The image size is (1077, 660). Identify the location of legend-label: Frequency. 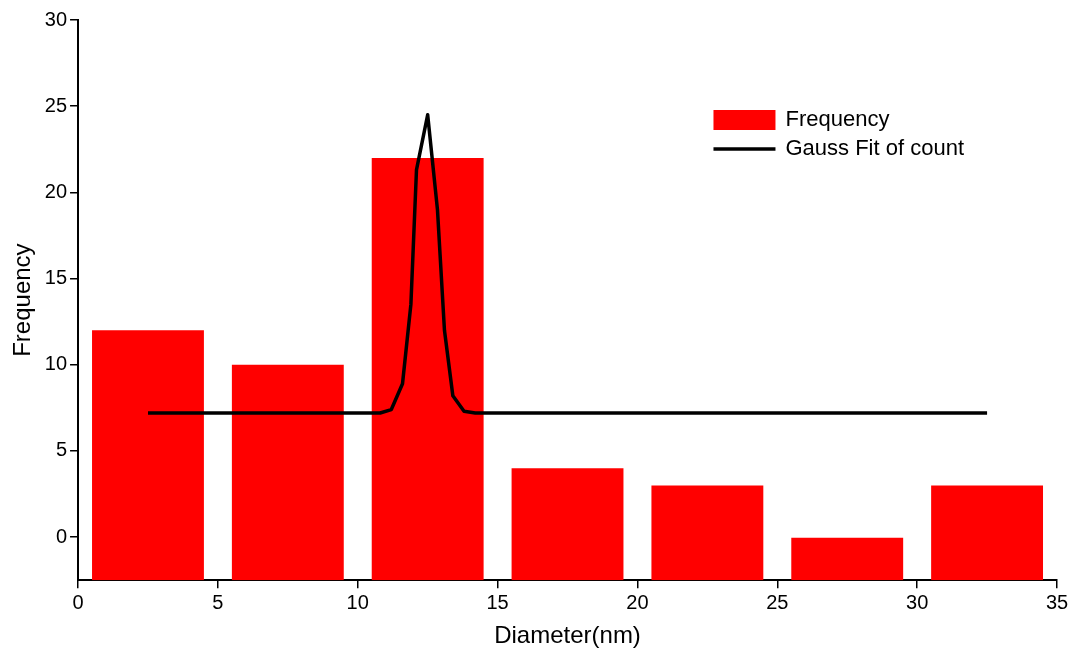
(837, 119).